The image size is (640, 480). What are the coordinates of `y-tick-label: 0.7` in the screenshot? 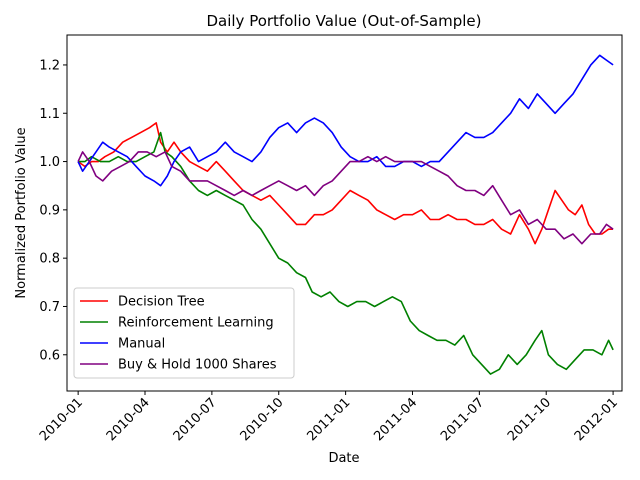 It's located at (49, 307).